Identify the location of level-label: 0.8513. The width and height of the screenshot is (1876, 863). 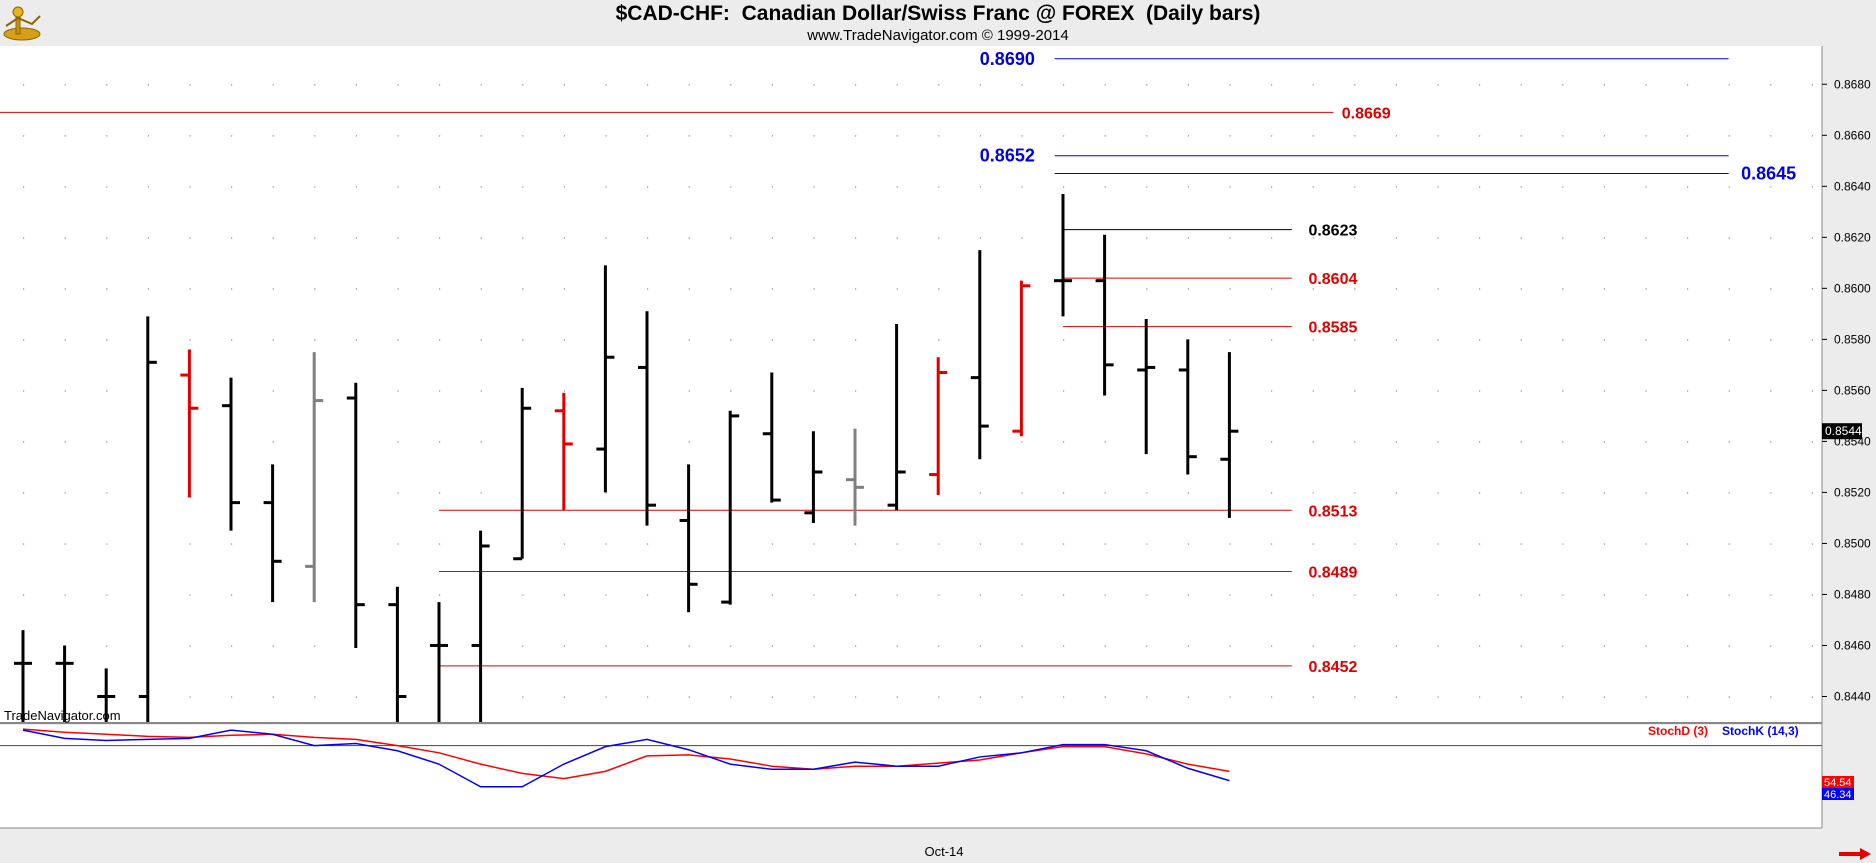
(1332, 511).